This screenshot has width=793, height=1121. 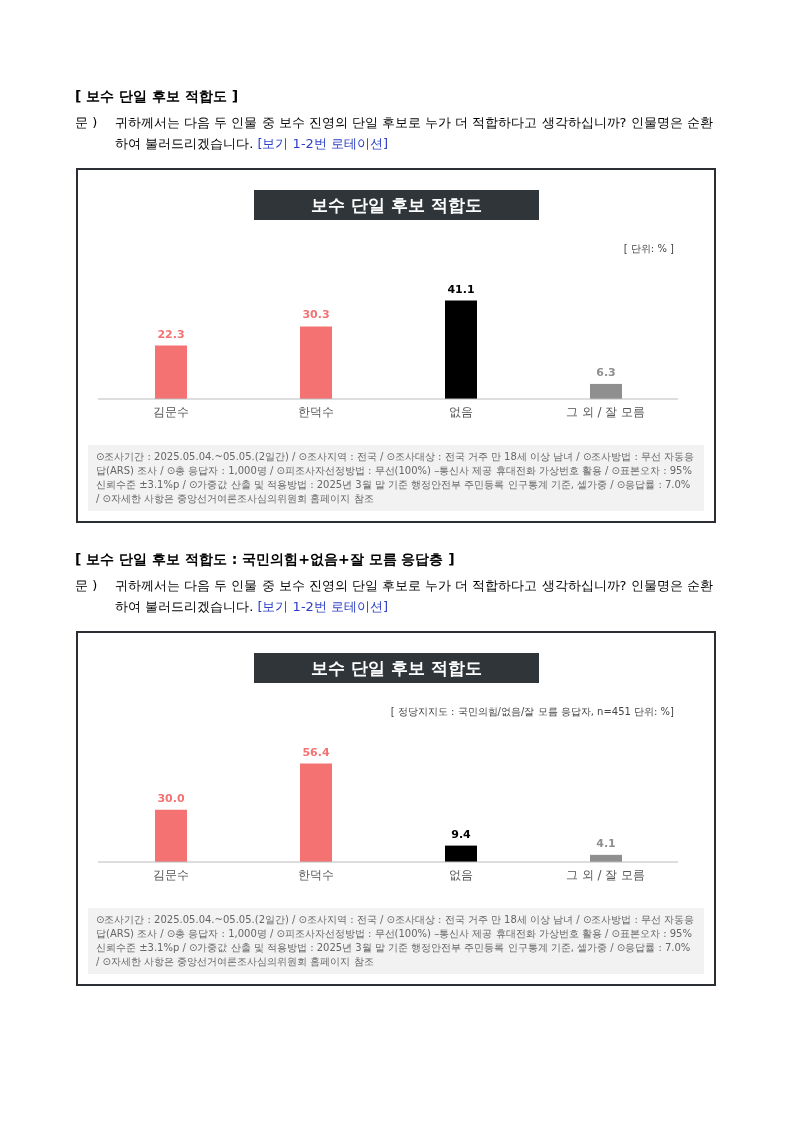 What do you see at coordinates (316, 315) in the screenshot?
I see `data-label: 30.3` at bounding box center [316, 315].